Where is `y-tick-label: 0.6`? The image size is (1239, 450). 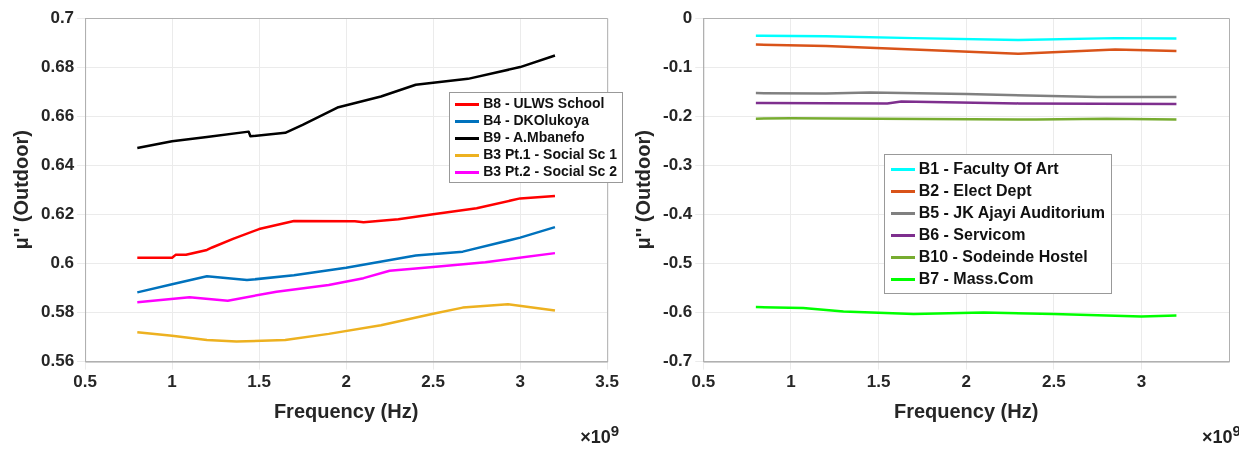 y-tick-label: 0.6 is located at coordinates (62, 263).